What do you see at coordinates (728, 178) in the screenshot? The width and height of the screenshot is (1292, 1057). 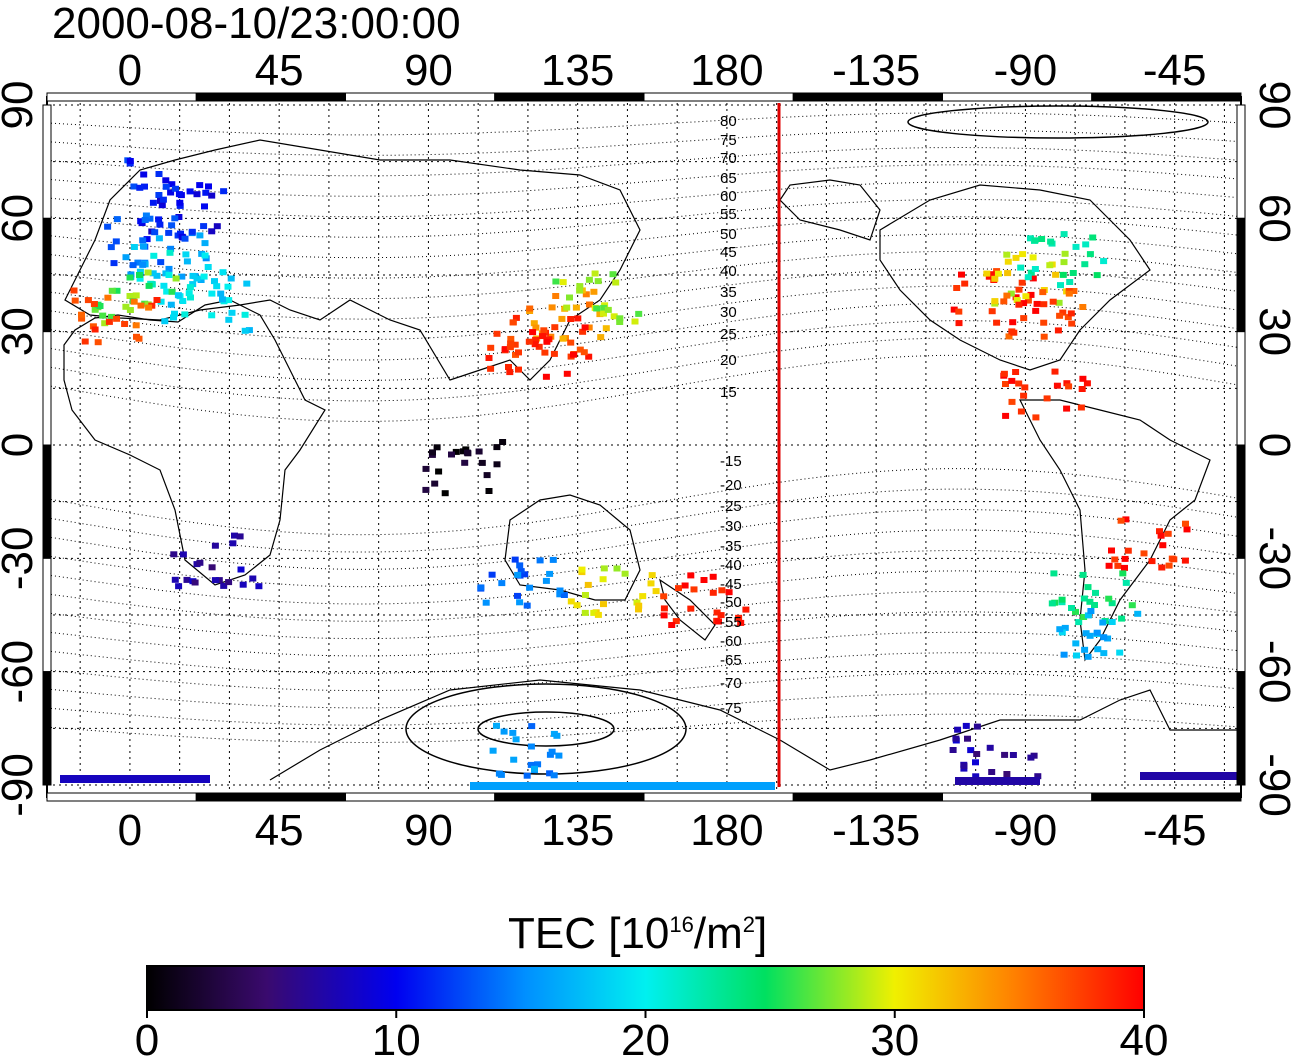 I see `contour-label: 65` at bounding box center [728, 178].